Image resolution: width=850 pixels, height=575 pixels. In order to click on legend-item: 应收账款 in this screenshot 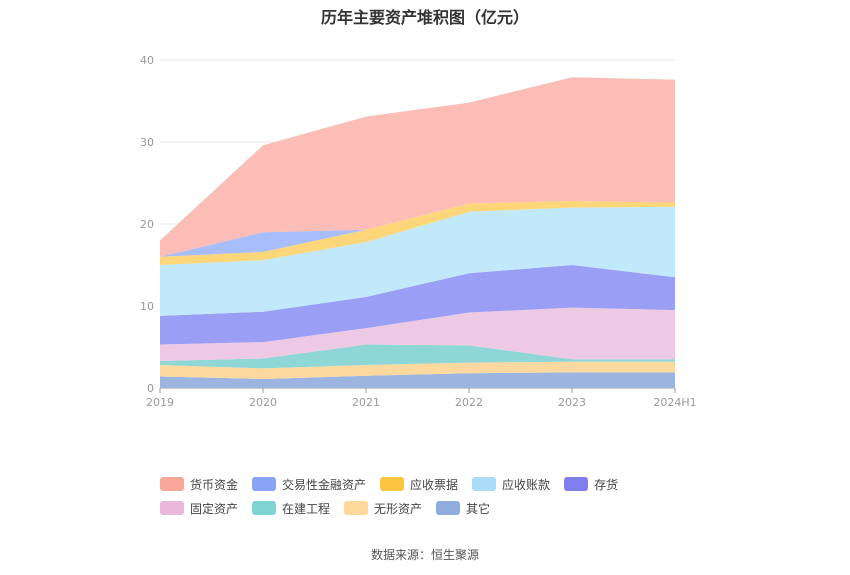, I will do `click(511, 484)`.